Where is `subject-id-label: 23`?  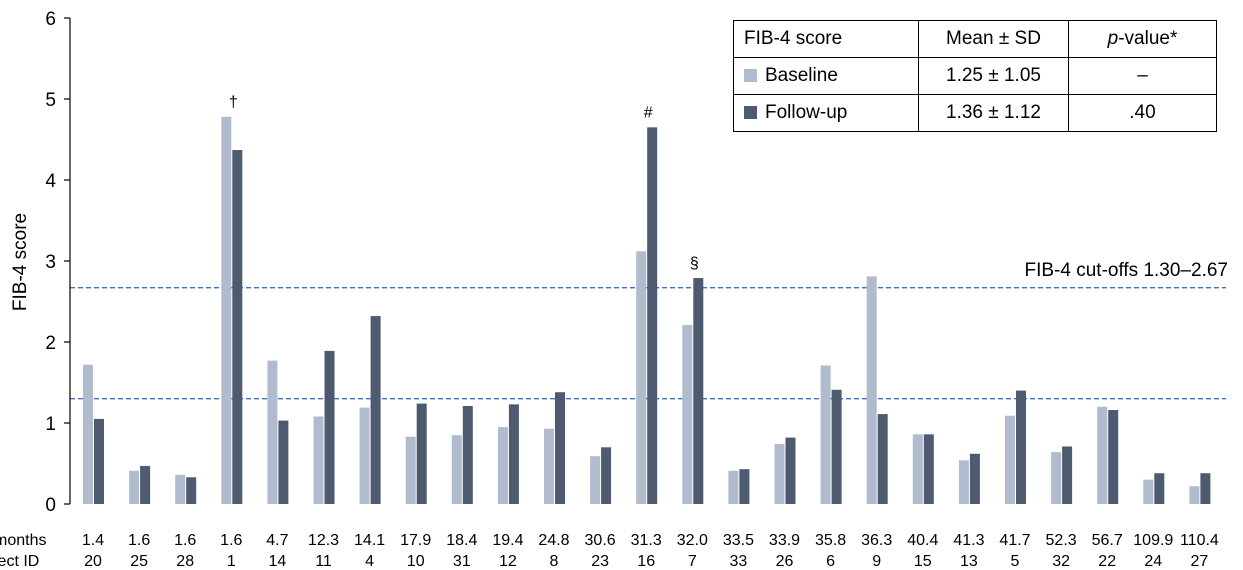 subject-id-label: 23 is located at coordinates (600, 561).